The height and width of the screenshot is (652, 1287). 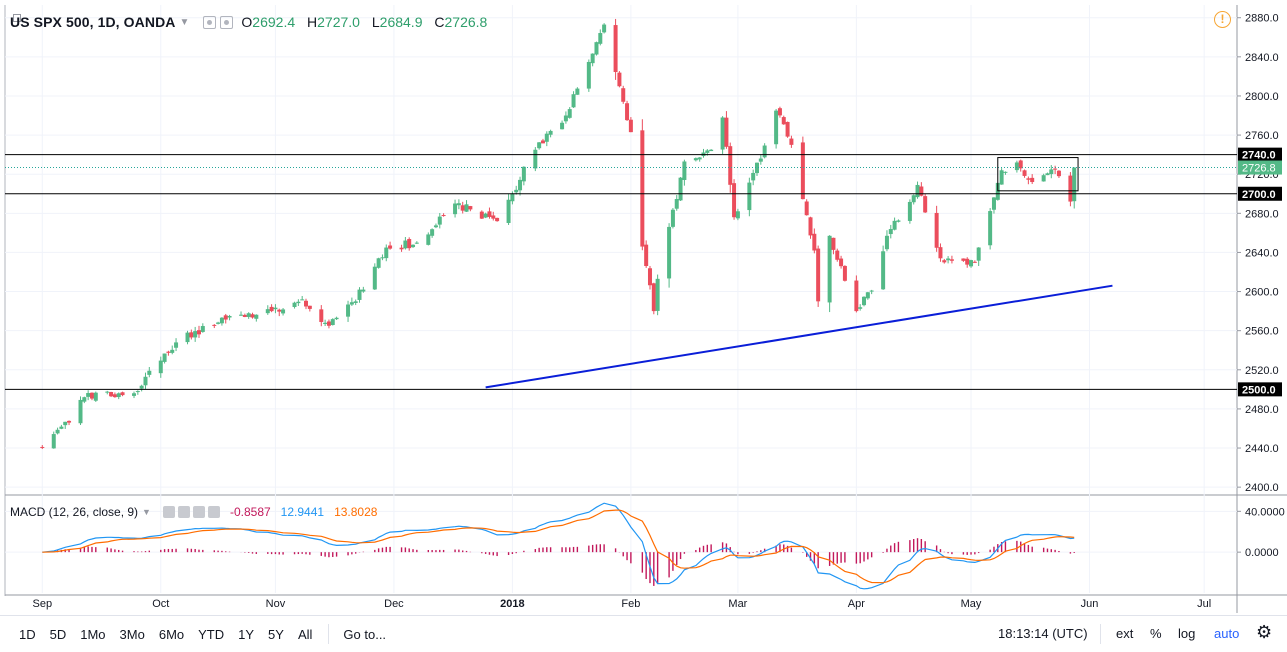 What do you see at coordinates (1187, 633) in the screenshot?
I see `log-toggle: log` at bounding box center [1187, 633].